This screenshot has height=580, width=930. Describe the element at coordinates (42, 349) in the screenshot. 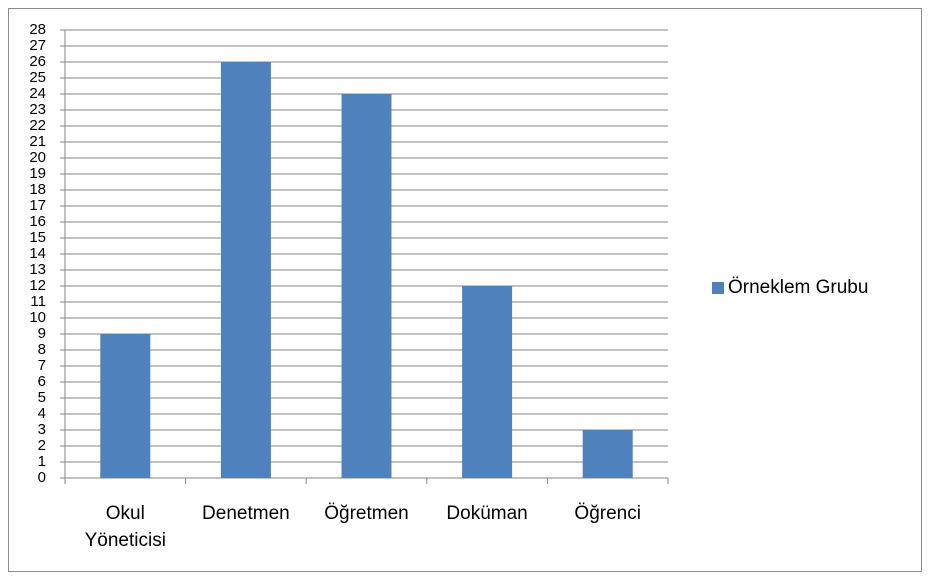

I see `y-tick-label: 8` at that location.